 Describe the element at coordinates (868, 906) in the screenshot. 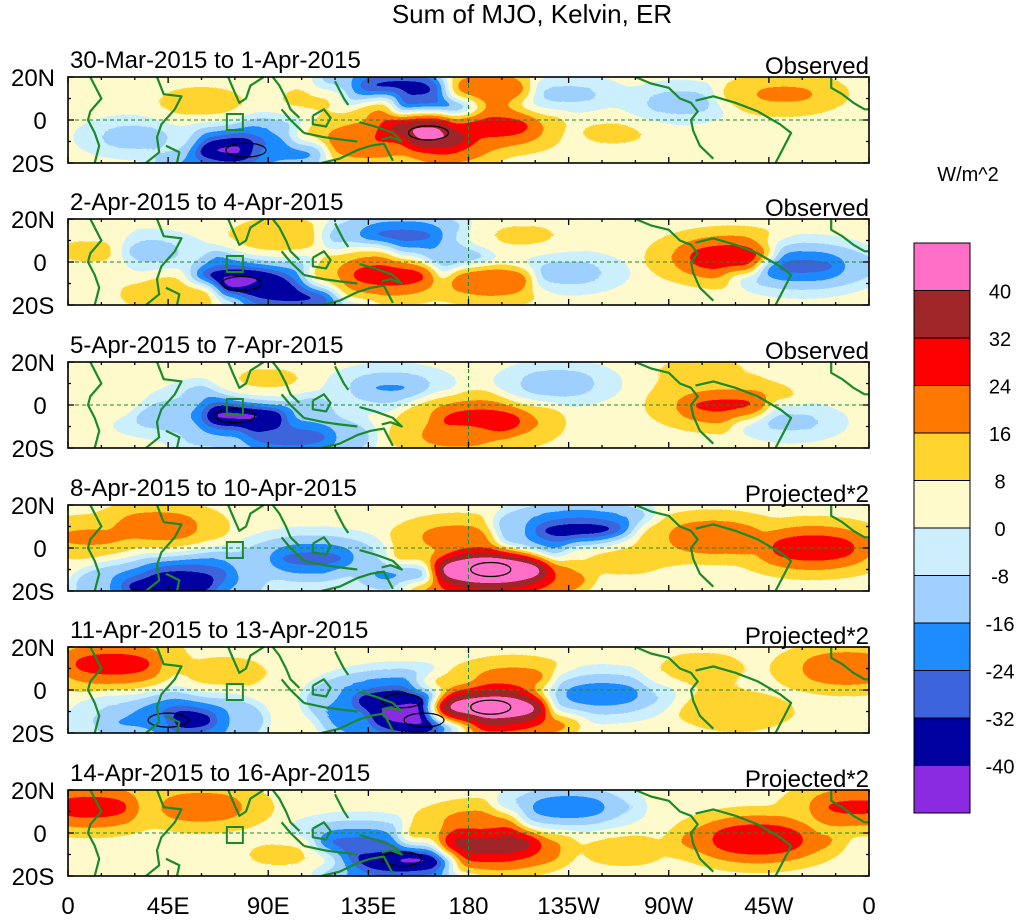

I see `x-tick-label-9: 0` at that location.